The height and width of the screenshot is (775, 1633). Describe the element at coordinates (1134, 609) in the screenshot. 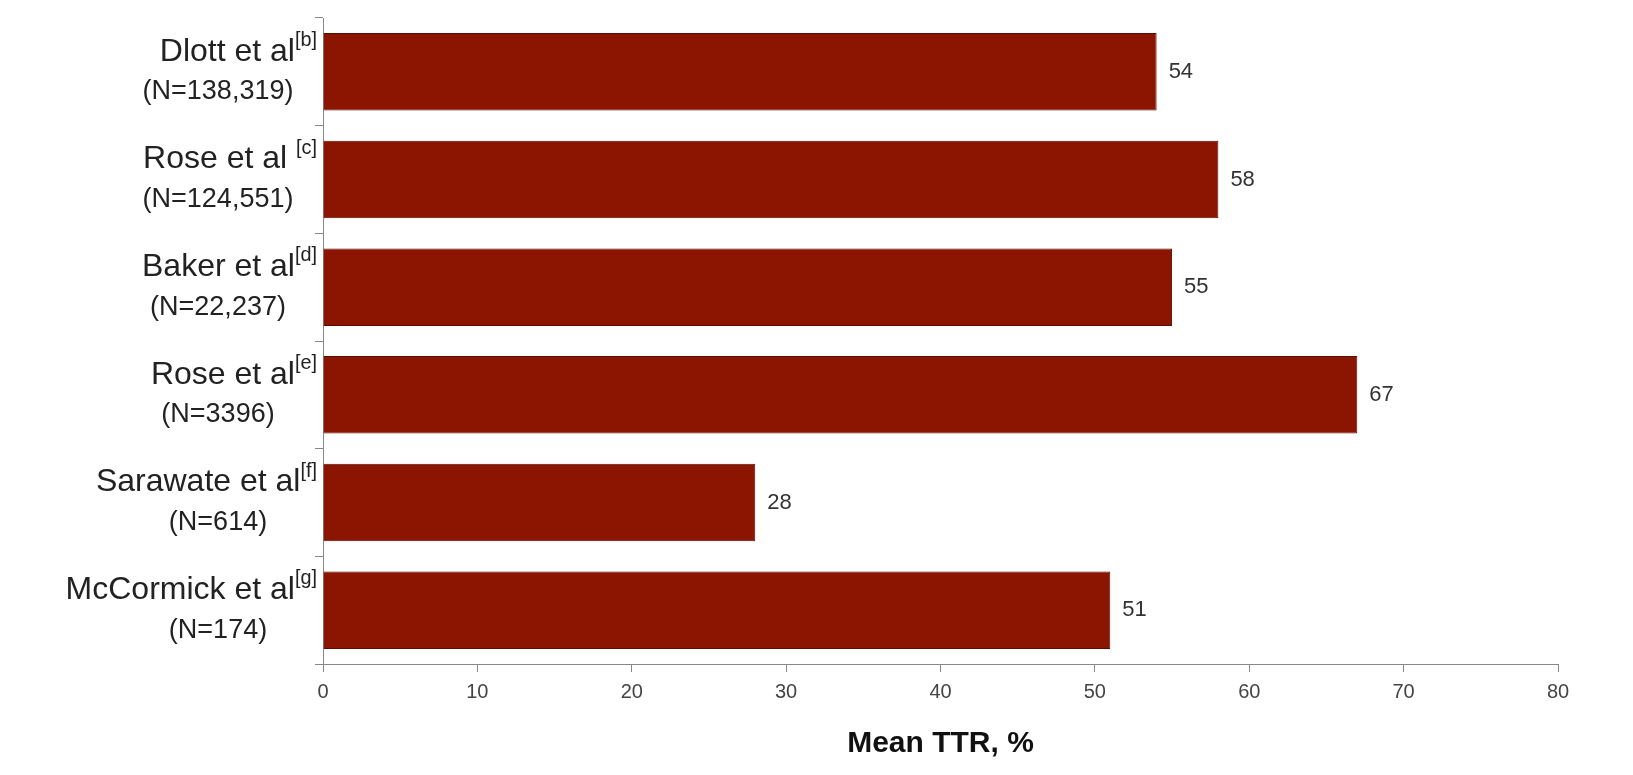

I see `data-label: 51` at that location.